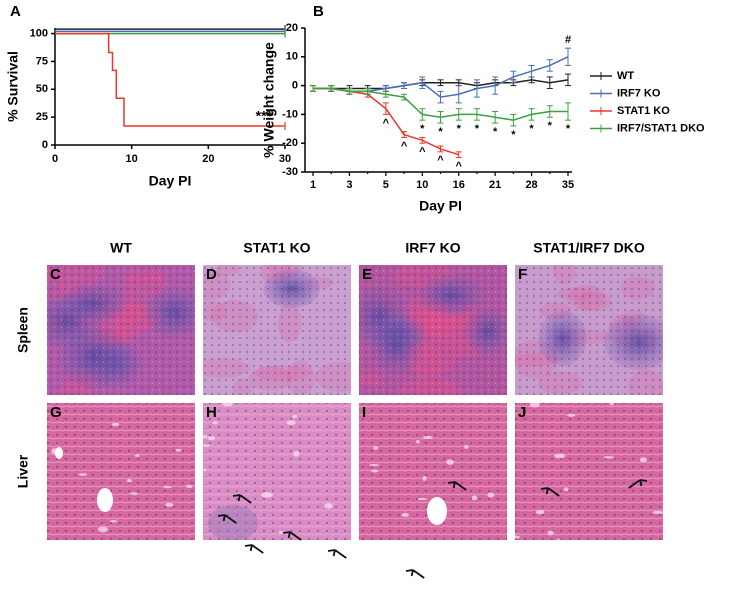 This screenshot has height=599, width=750. What do you see at coordinates (495, 185) in the screenshot?
I see `x-tick-label: 21` at bounding box center [495, 185].